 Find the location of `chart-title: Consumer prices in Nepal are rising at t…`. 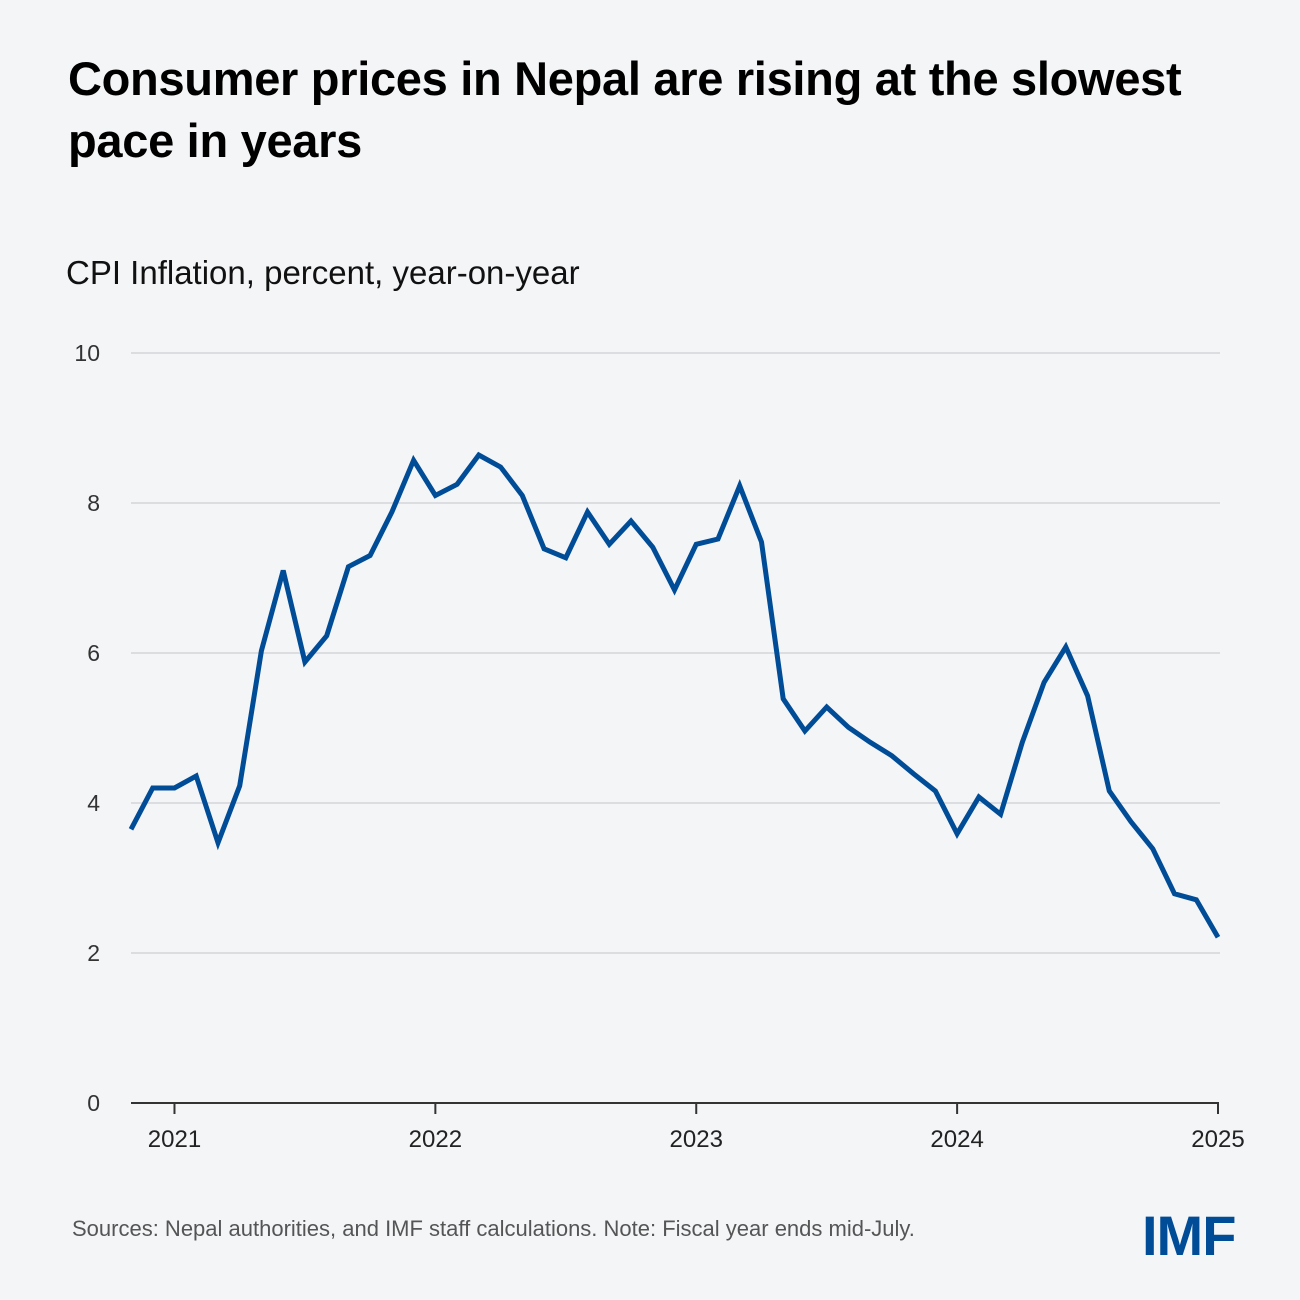

chart-title: Consumer prices in Nepal are rising at t… is located at coordinates (625, 109).